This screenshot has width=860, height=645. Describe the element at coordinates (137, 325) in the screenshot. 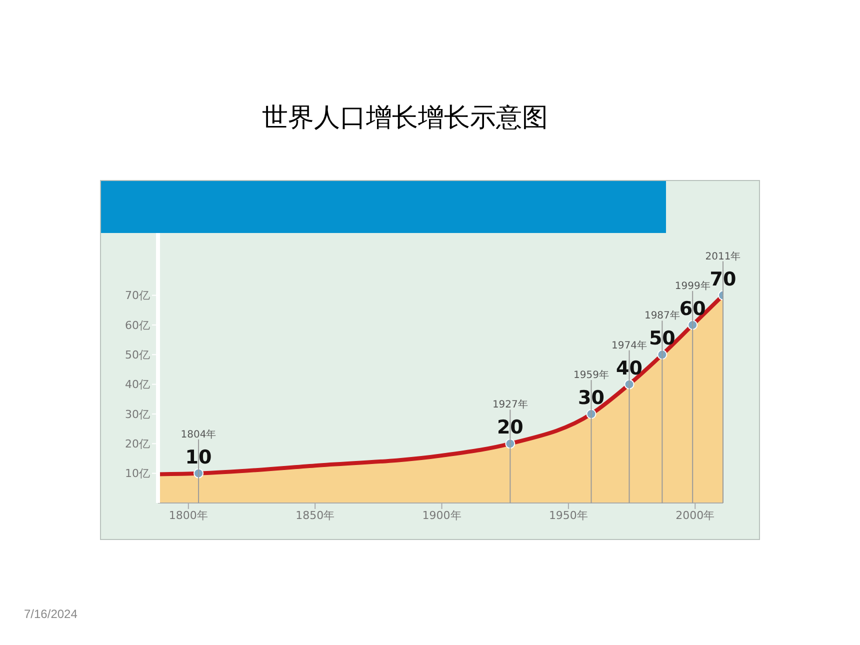

I see `y-tick-label: 60亿` at that location.